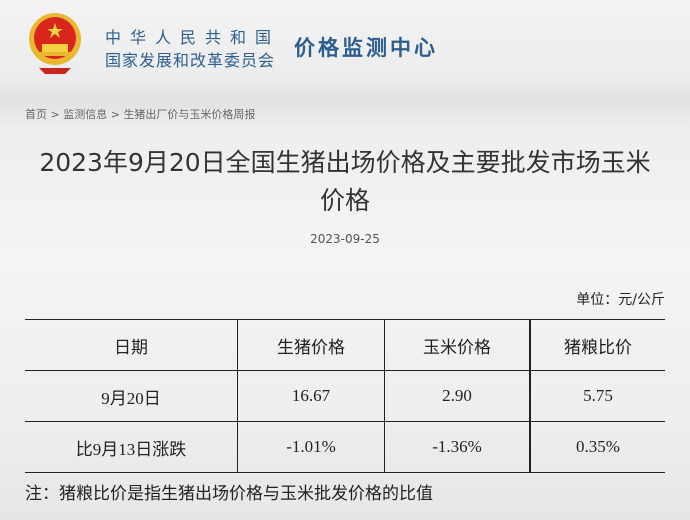 This screenshot has width=690, height=520. Describe the element at coordinates (457, 345) in the screenshot. I see `header-cell: 玉米价格` at that location.